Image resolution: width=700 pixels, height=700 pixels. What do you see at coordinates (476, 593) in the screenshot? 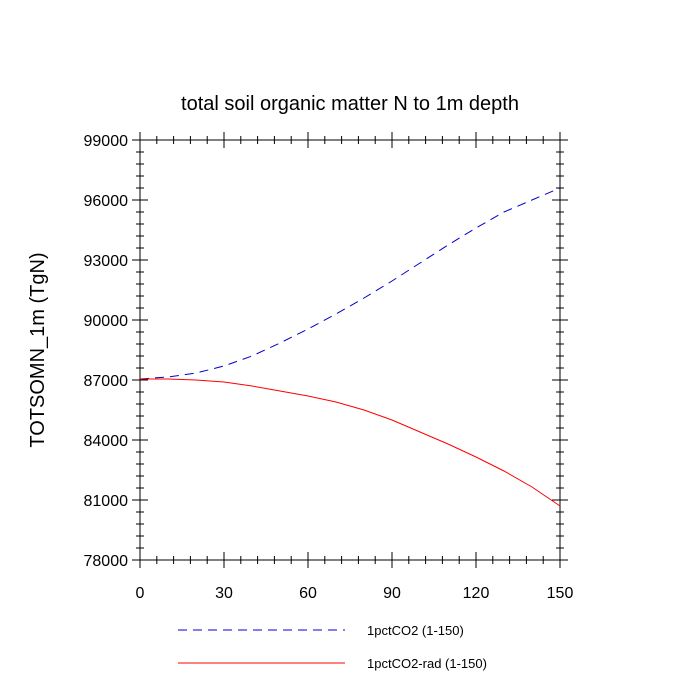
I see `x-tick-label: 120` at bounding box center [476, 593].